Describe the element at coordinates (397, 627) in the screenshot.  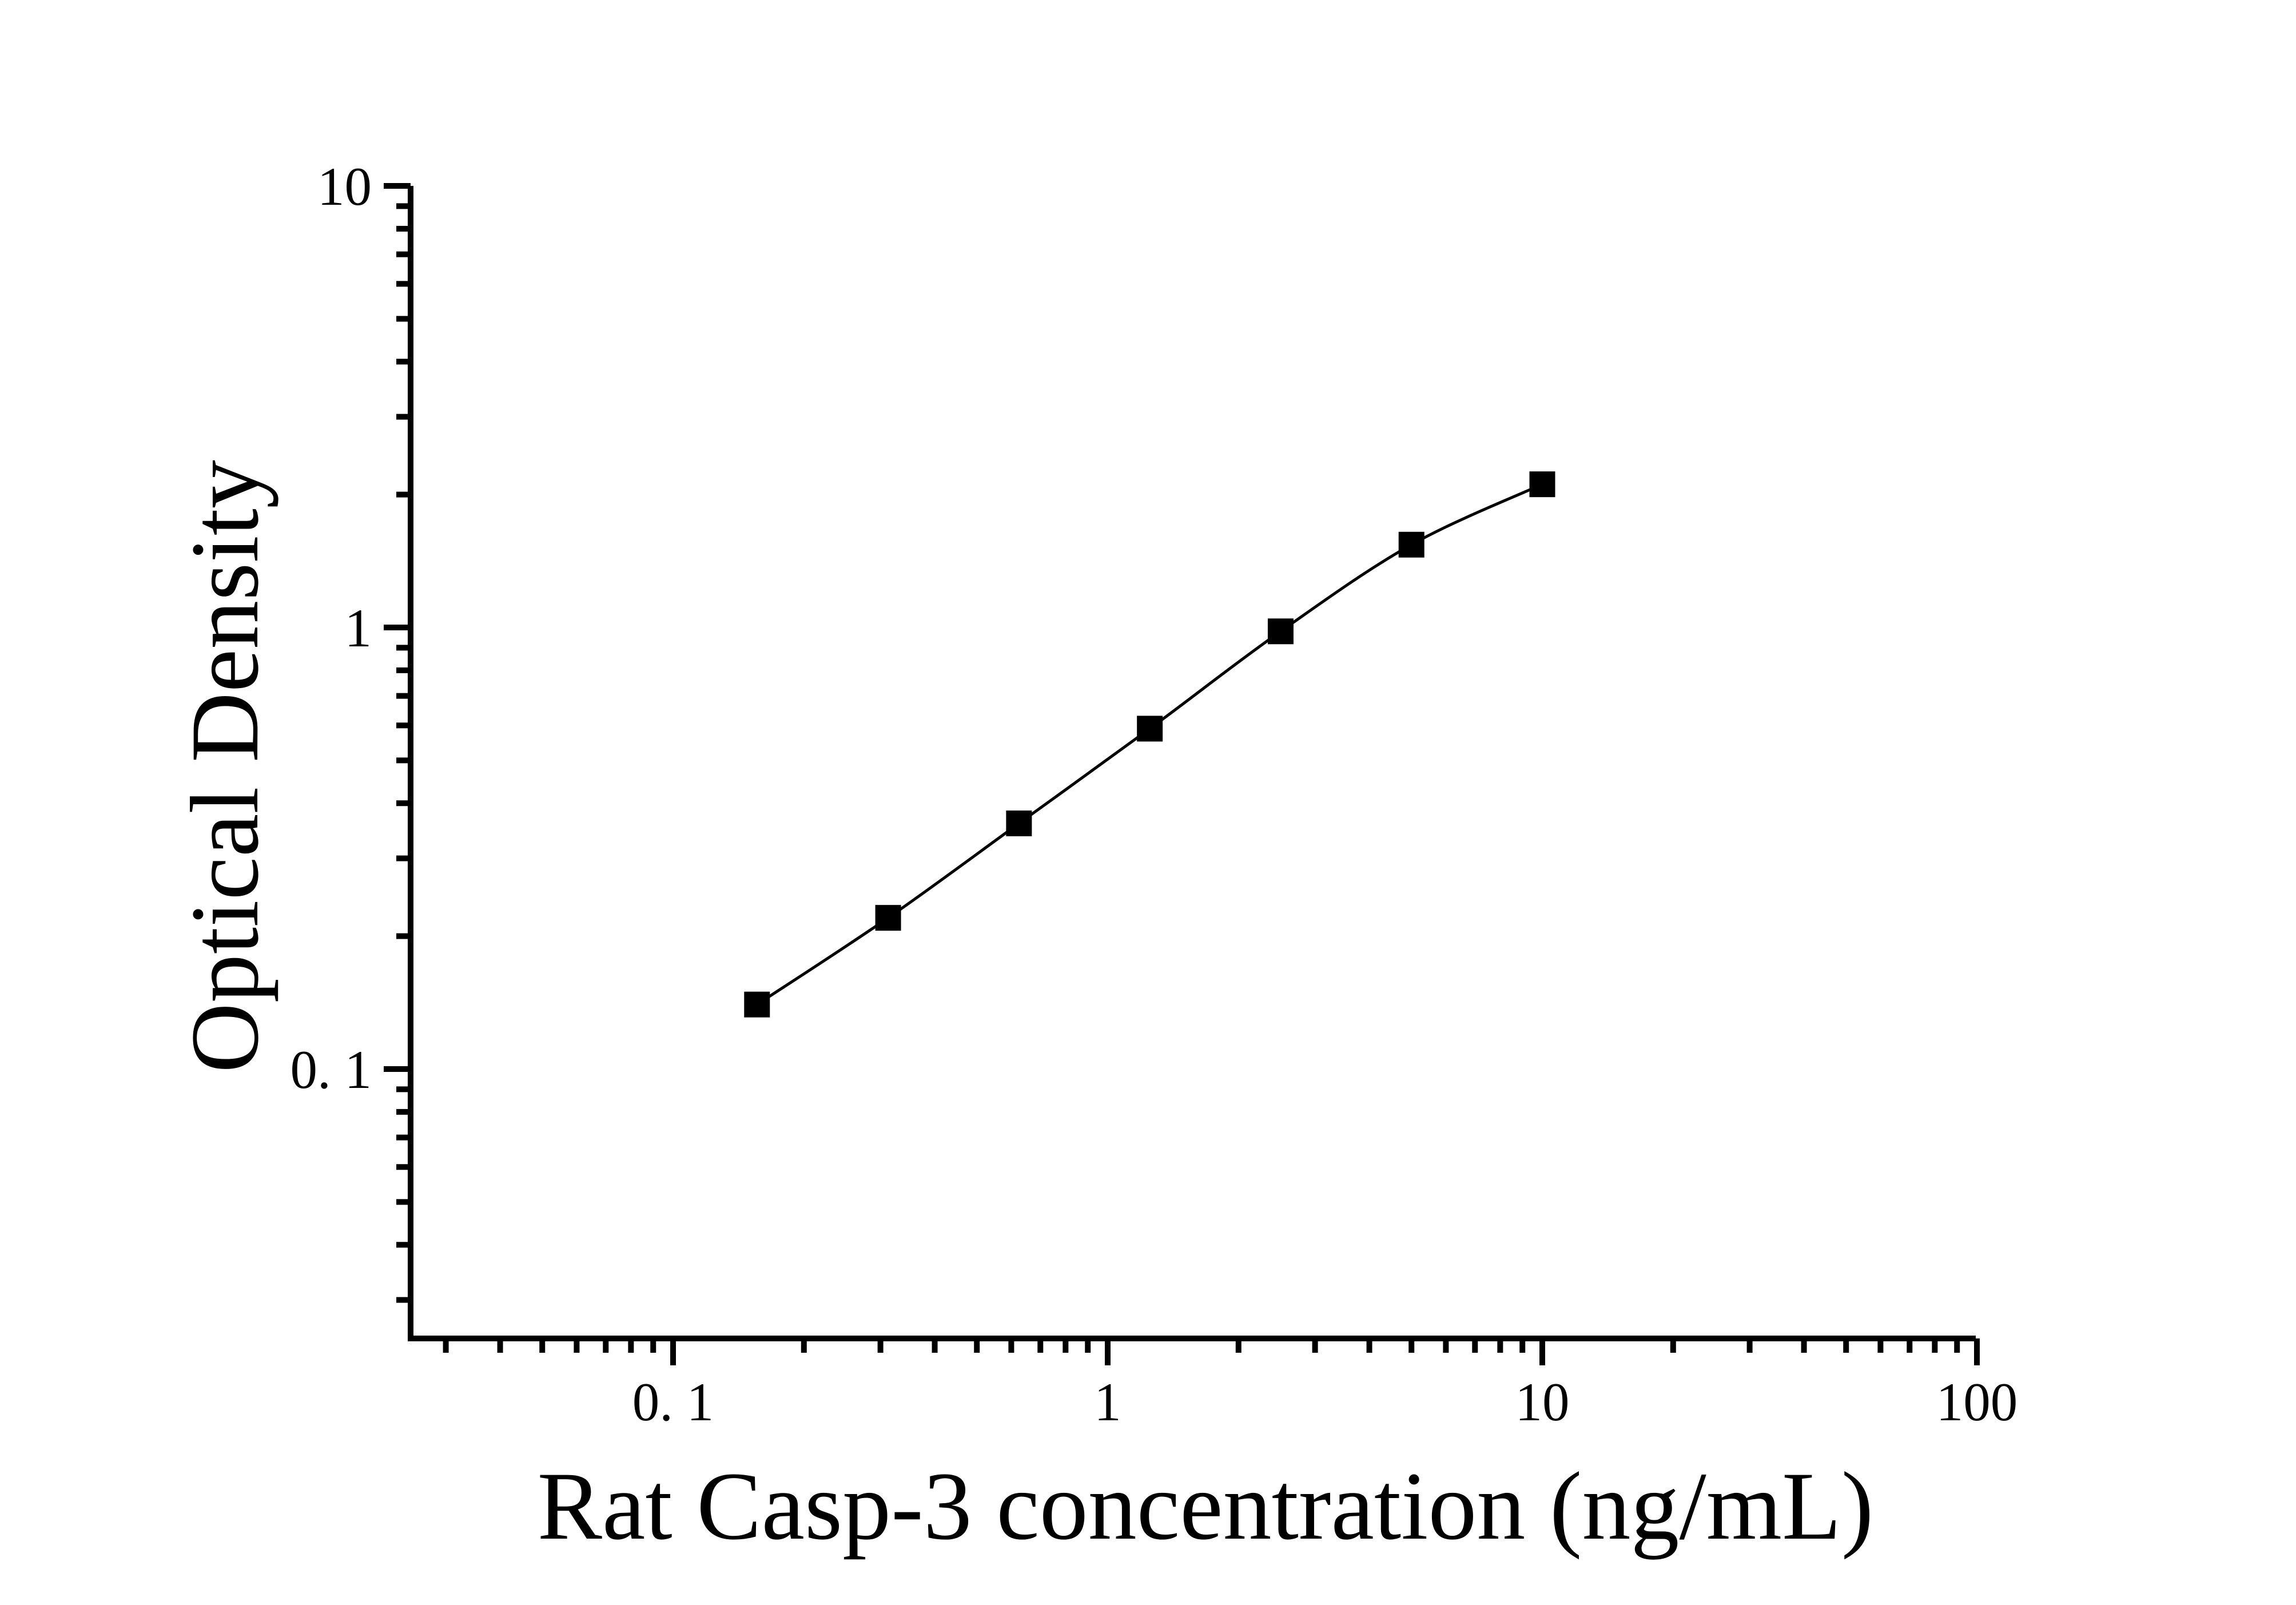
I see `y-axis-major-ticks` at that location.